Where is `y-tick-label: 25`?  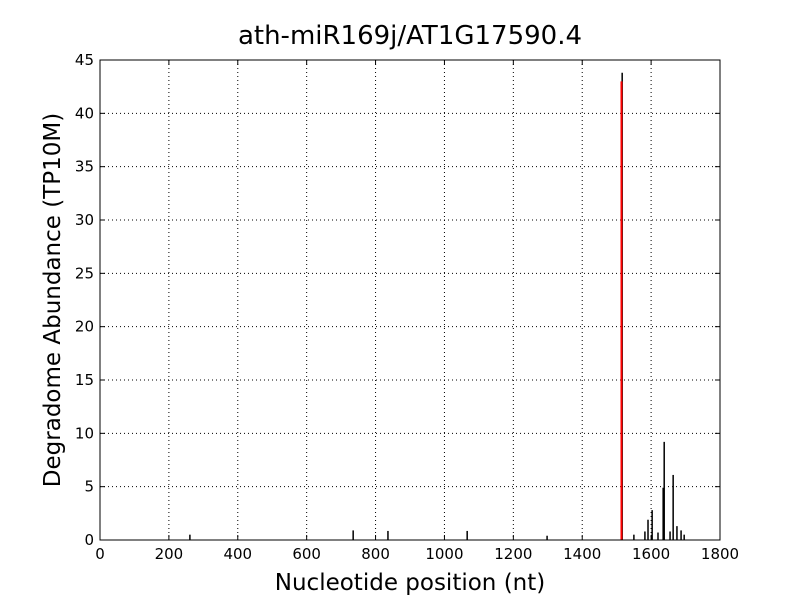 y-tick-label: 25 is located at coordinates (84, 273).